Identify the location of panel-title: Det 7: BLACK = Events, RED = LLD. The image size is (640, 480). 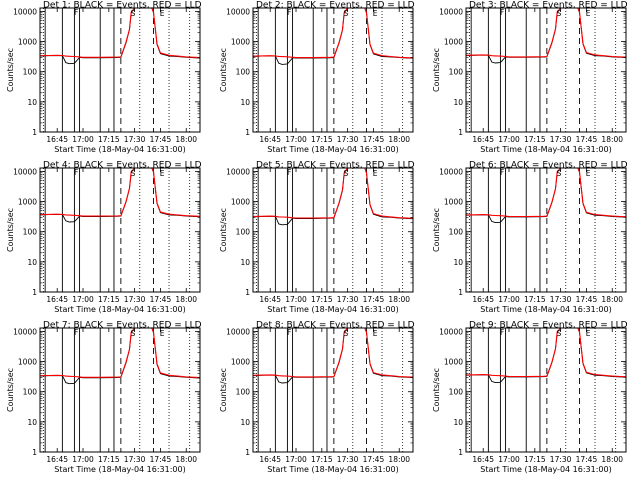
(122, 326).